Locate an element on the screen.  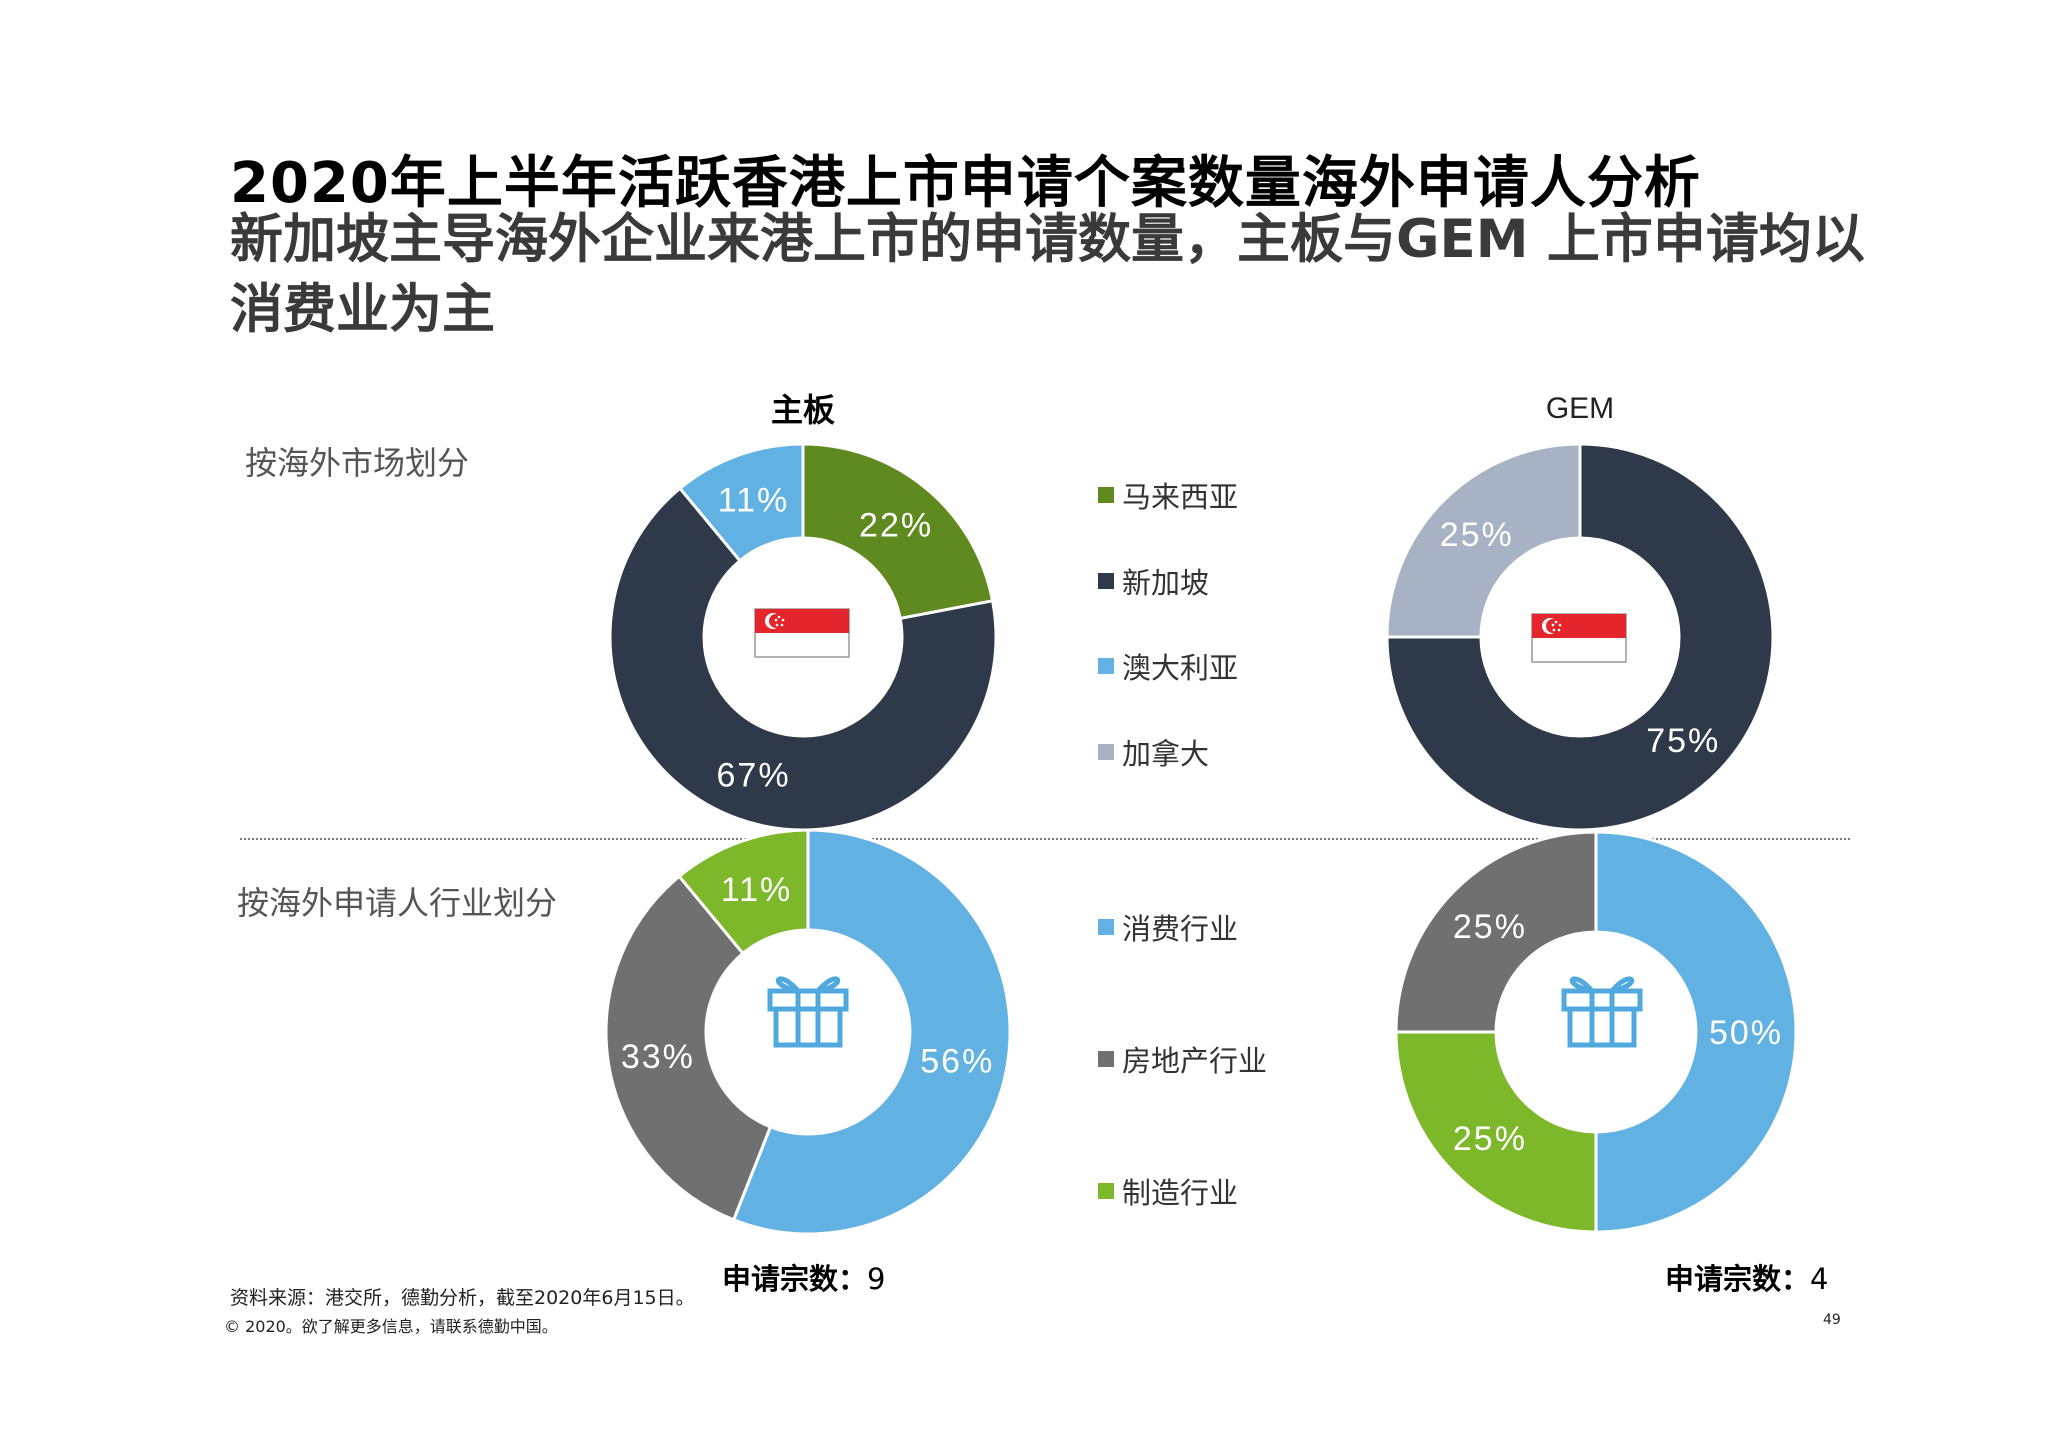
legend-item: 制造行业 is located at coordinates (1168, 1191).